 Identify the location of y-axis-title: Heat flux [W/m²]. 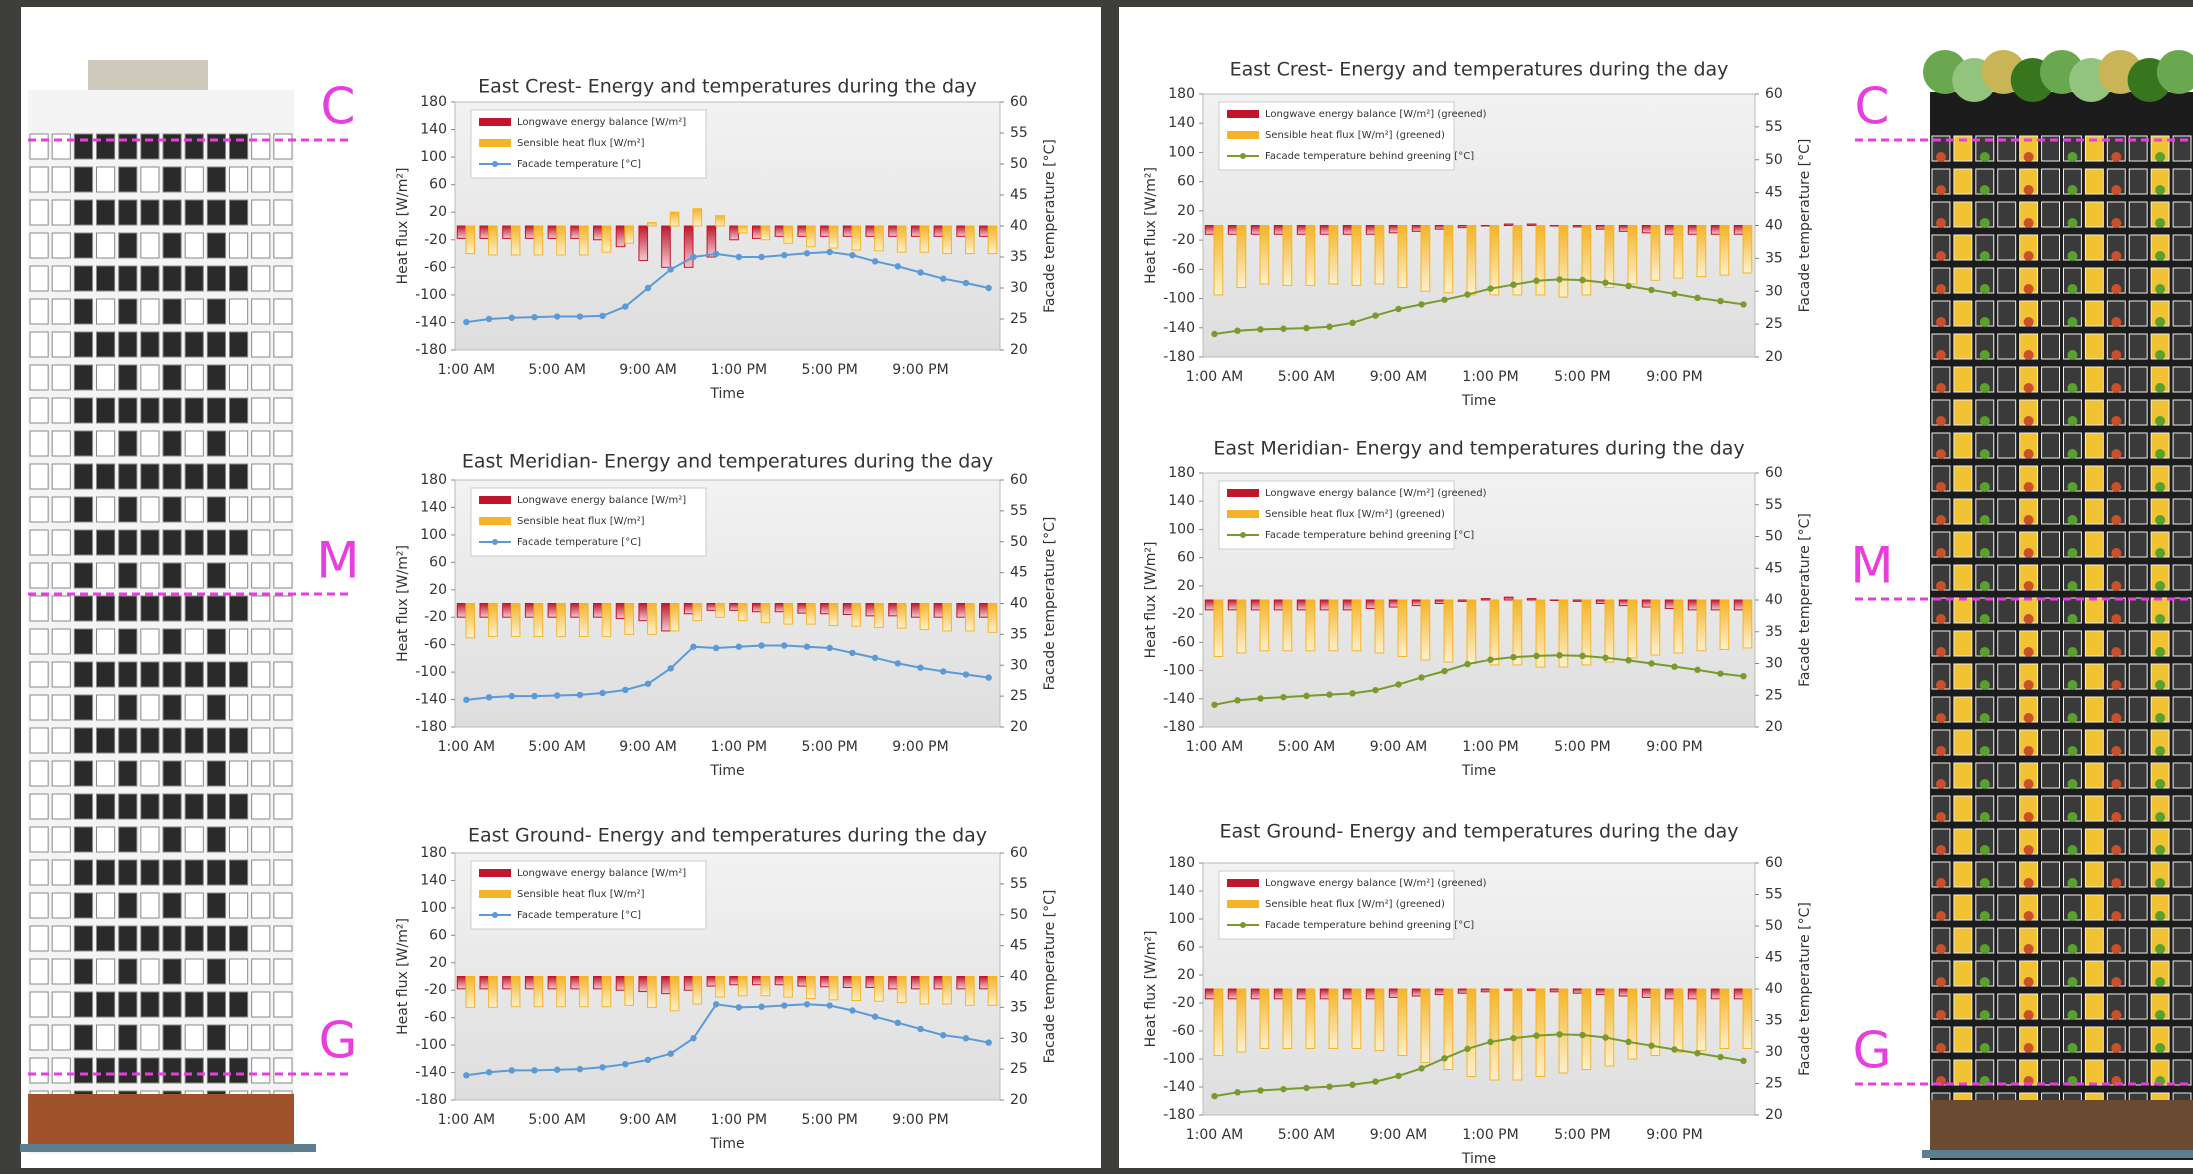
(403, 226).